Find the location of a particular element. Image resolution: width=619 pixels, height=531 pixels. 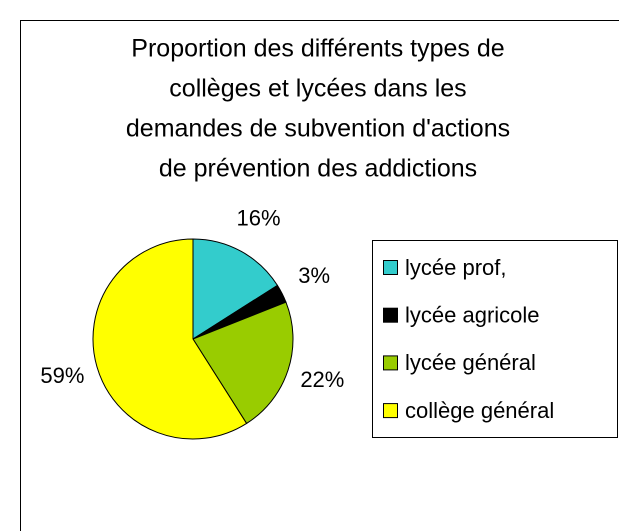

title-line: de prévention des addictions is located at coordinates (318, 169).